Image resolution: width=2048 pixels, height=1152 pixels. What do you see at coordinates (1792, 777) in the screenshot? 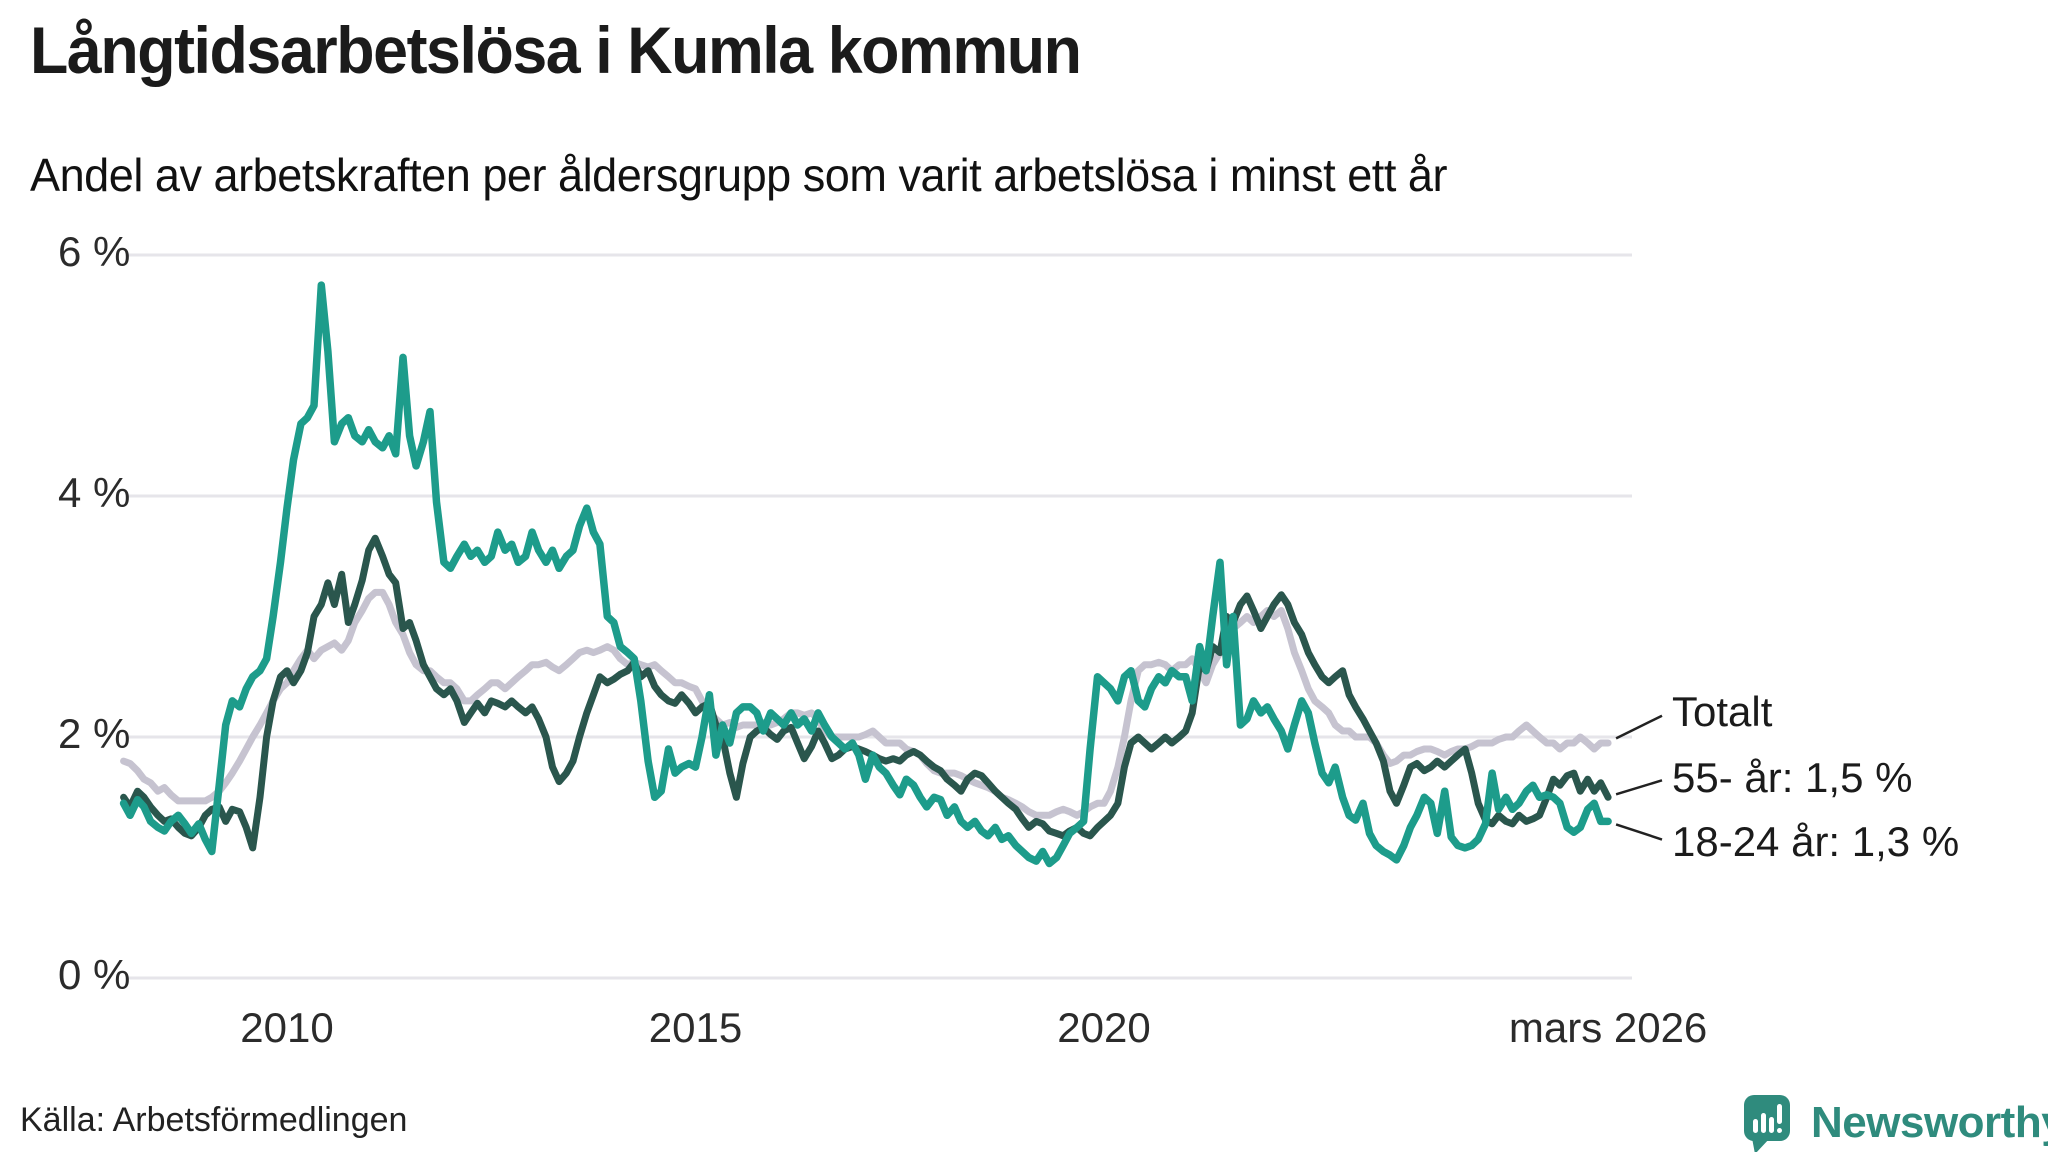
I see `series-end-label-55--år: 55- år: 1,5 %` at bounding box center [1792, 777].